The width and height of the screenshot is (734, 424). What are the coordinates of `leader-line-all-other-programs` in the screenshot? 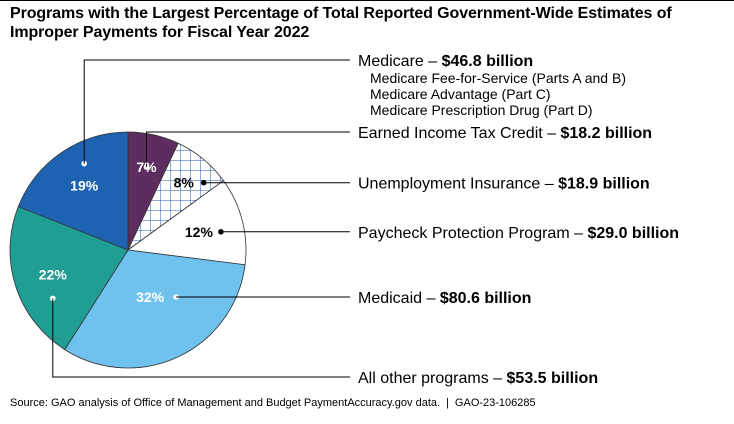 It's located at (201, 338).